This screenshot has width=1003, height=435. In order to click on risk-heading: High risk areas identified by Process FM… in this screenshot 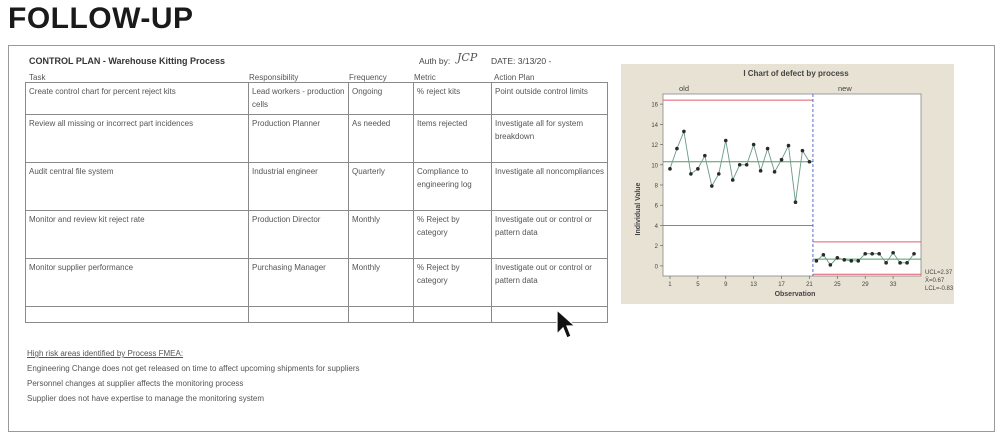, I will do `click(105, 353)`.